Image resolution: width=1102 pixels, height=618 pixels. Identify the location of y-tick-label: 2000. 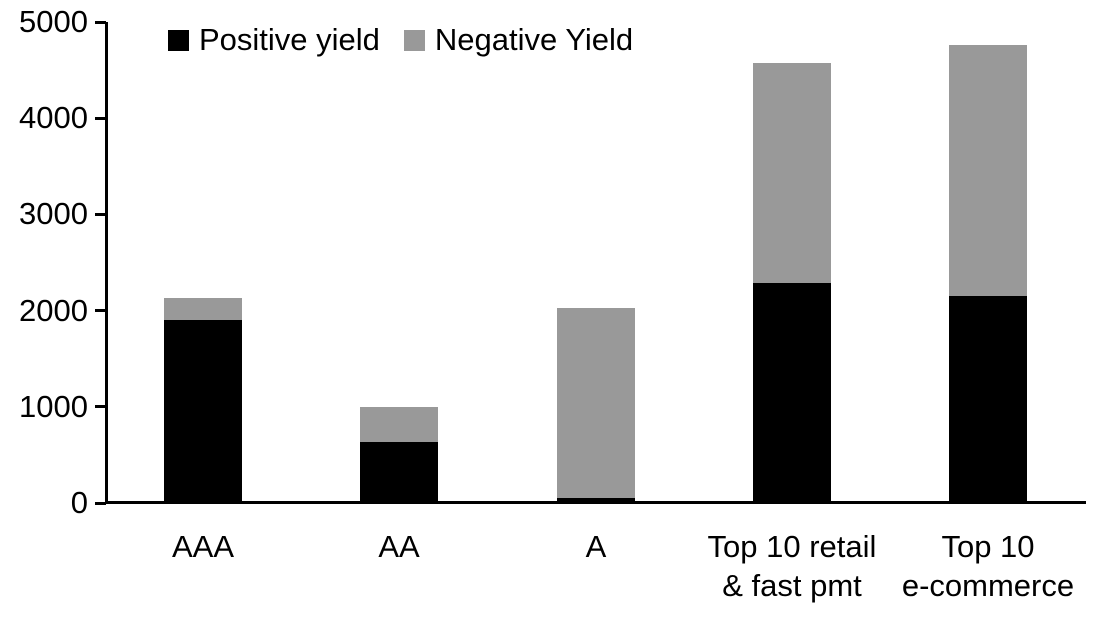
(53, 310).